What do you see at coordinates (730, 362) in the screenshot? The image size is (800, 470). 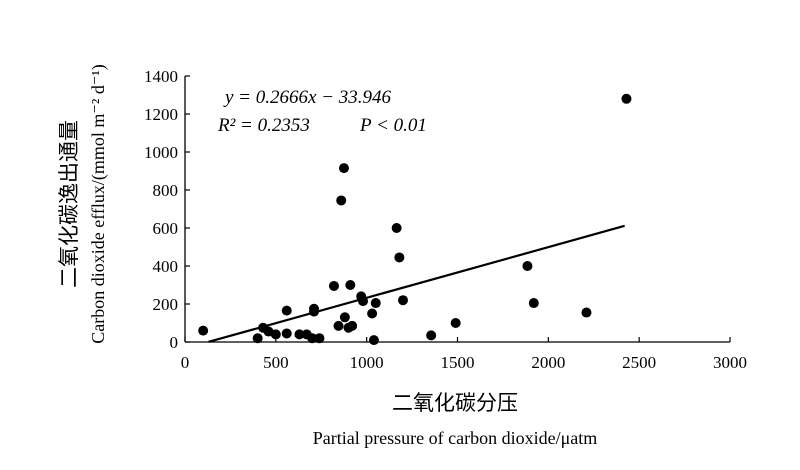 I see `x-tick-label: 3000` at bounding box center [730, 362].